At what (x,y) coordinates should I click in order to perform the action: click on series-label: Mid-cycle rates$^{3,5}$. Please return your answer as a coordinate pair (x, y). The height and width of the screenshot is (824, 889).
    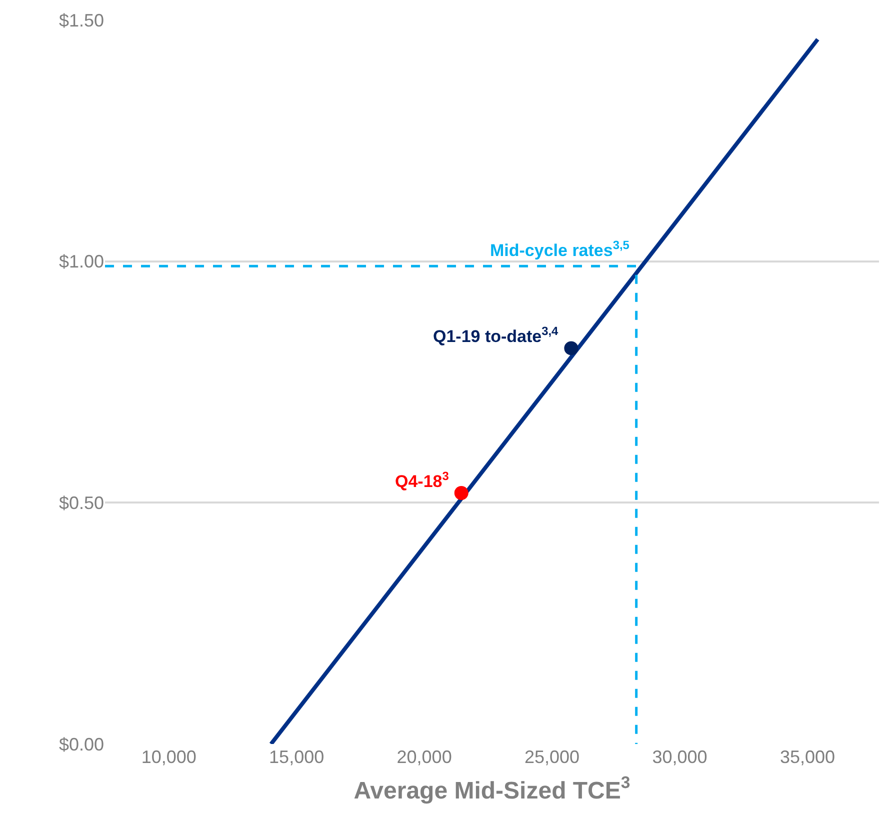
    Looking at the image, I should click on (560, 249).